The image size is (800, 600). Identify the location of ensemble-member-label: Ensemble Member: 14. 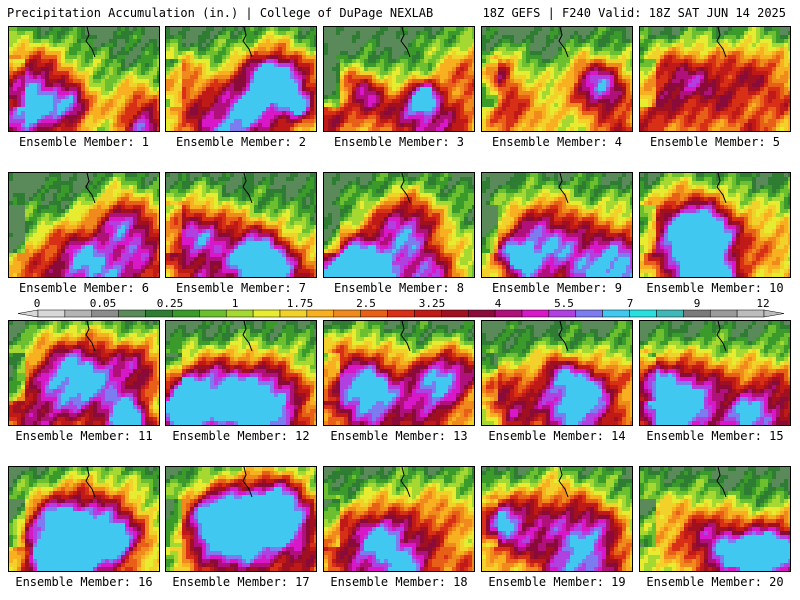
(557, 436).